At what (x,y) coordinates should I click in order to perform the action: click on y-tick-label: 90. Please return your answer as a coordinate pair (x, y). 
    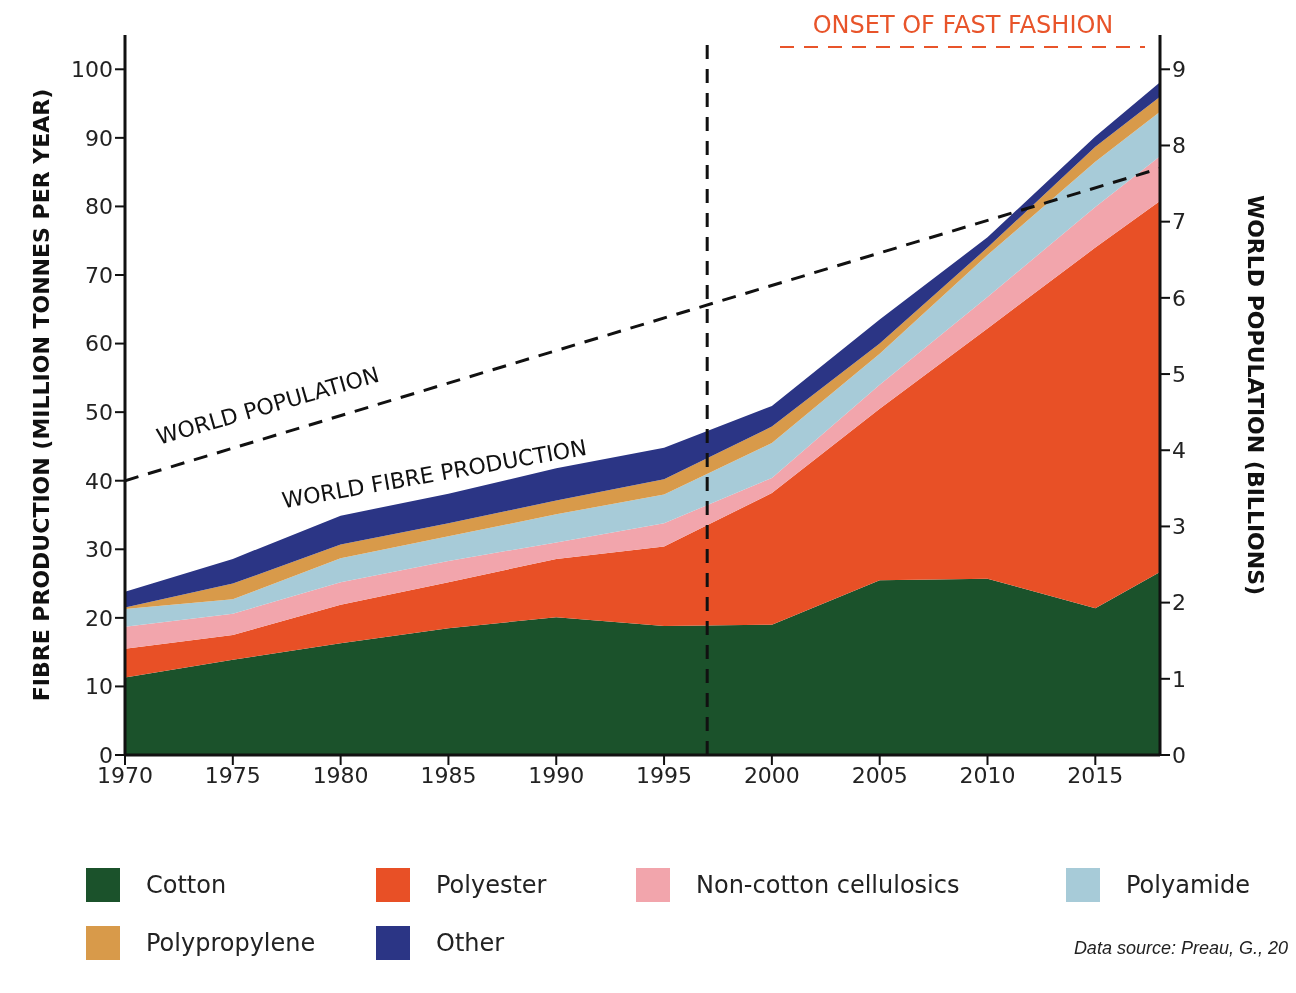
    Looking at the image, I should click on (99, 138).